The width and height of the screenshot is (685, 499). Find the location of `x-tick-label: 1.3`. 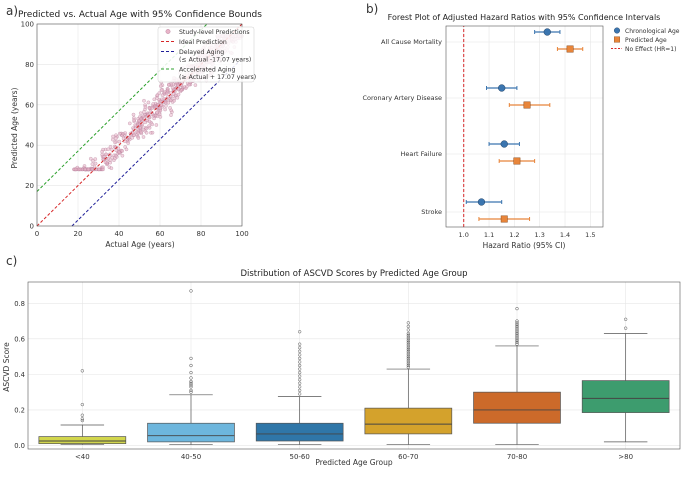

x-tick-label: 1.3 is located at coordinates (540, 235).